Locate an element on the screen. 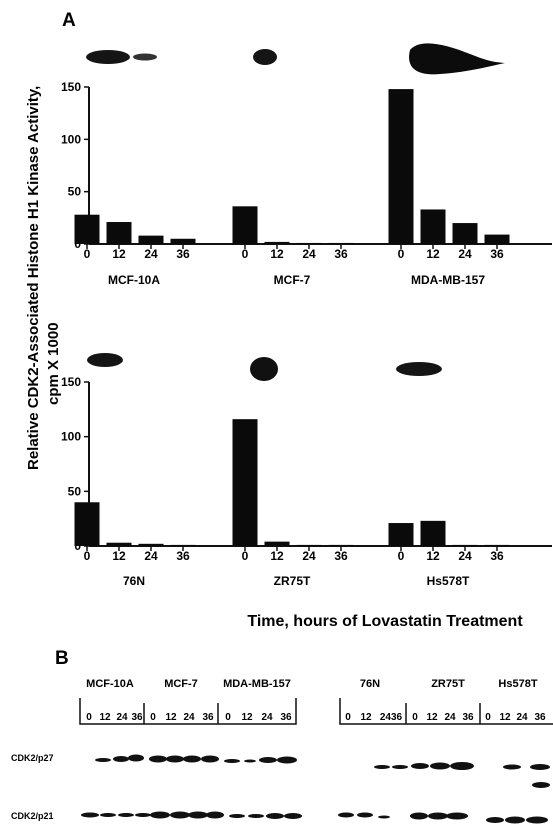 The height and width of the screenshot is (827, 553). p27-bands is located at coordinates (322, 771).